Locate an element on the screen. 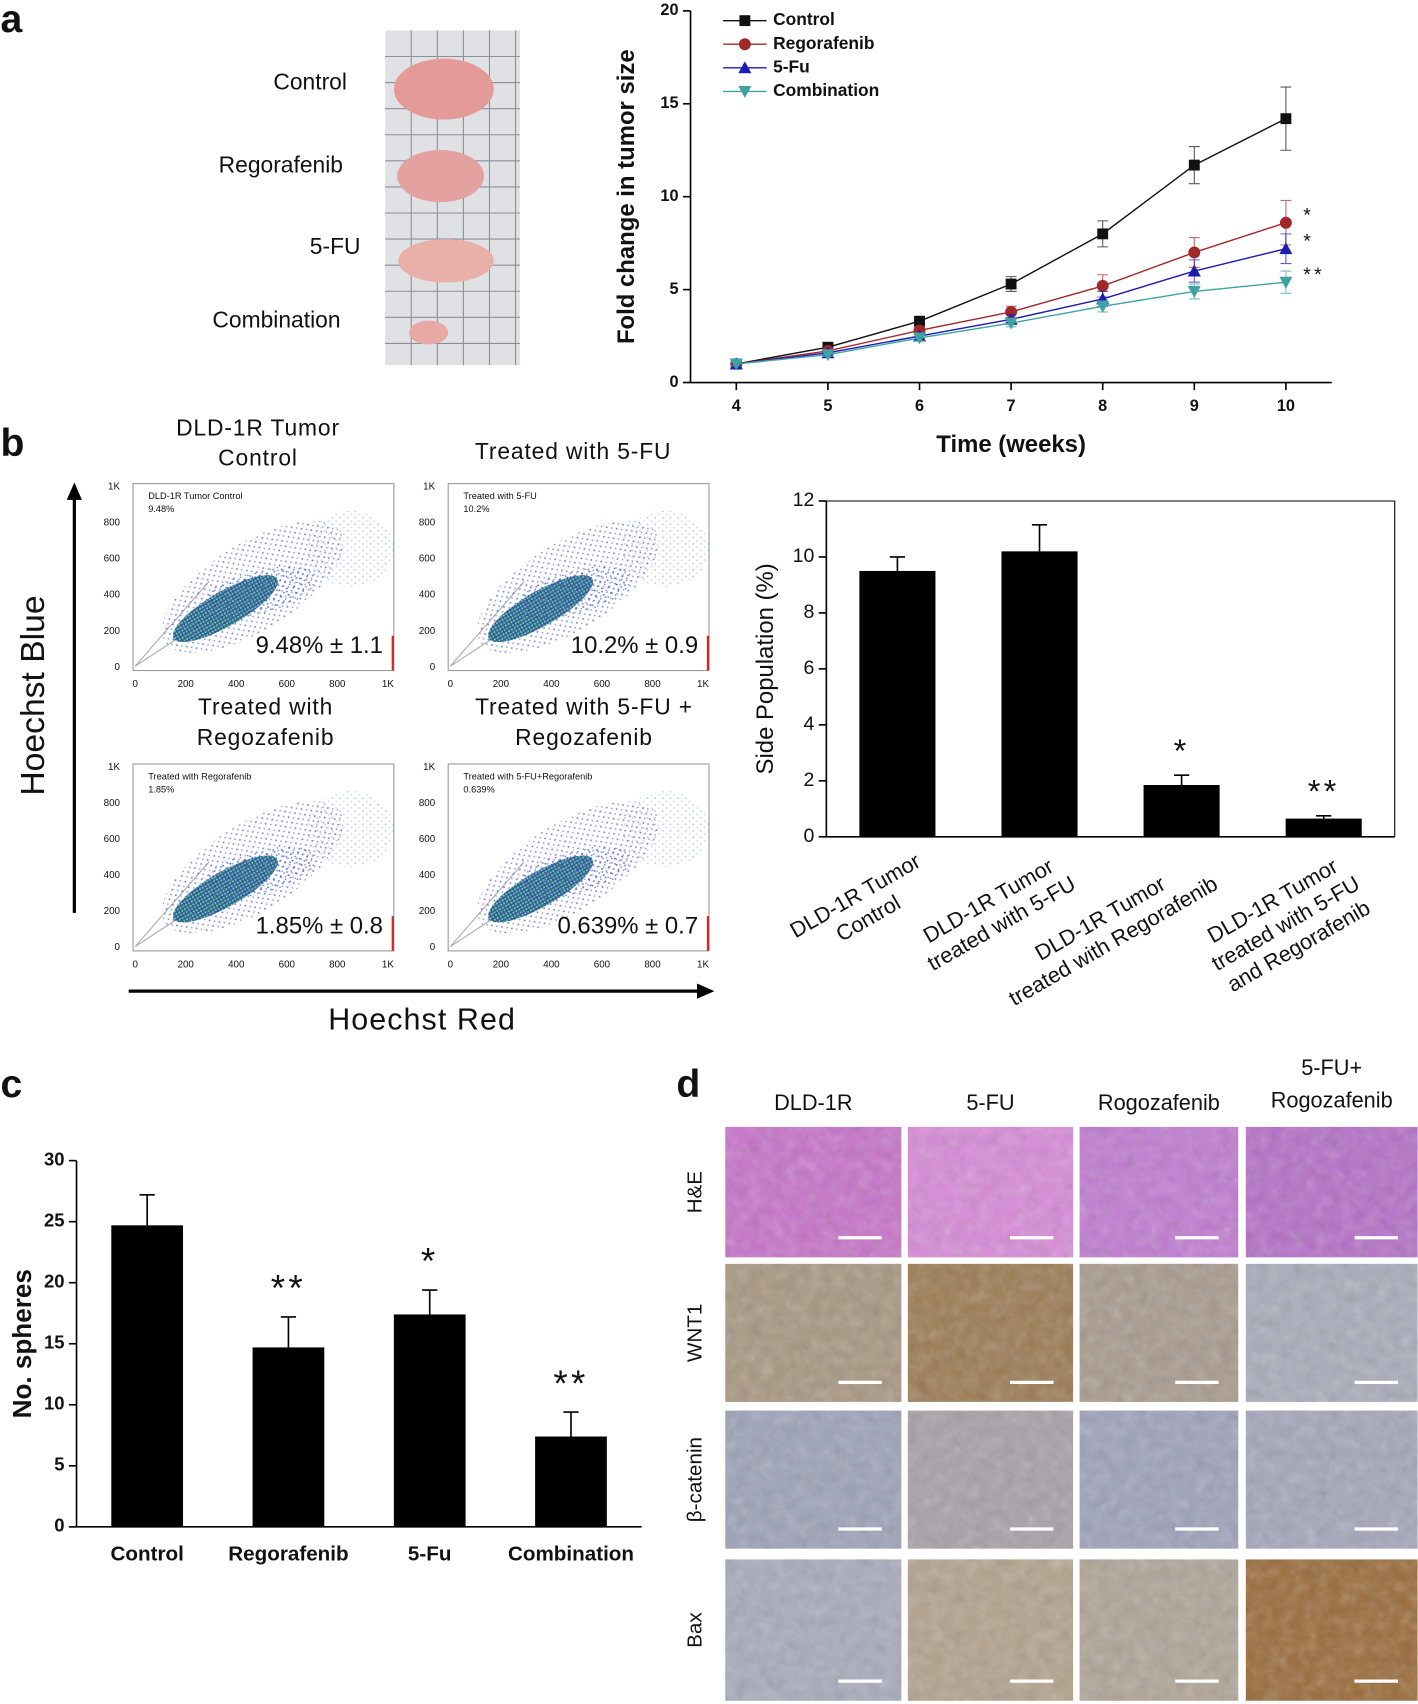  plot-frame is located at coordinates (1111, 668).